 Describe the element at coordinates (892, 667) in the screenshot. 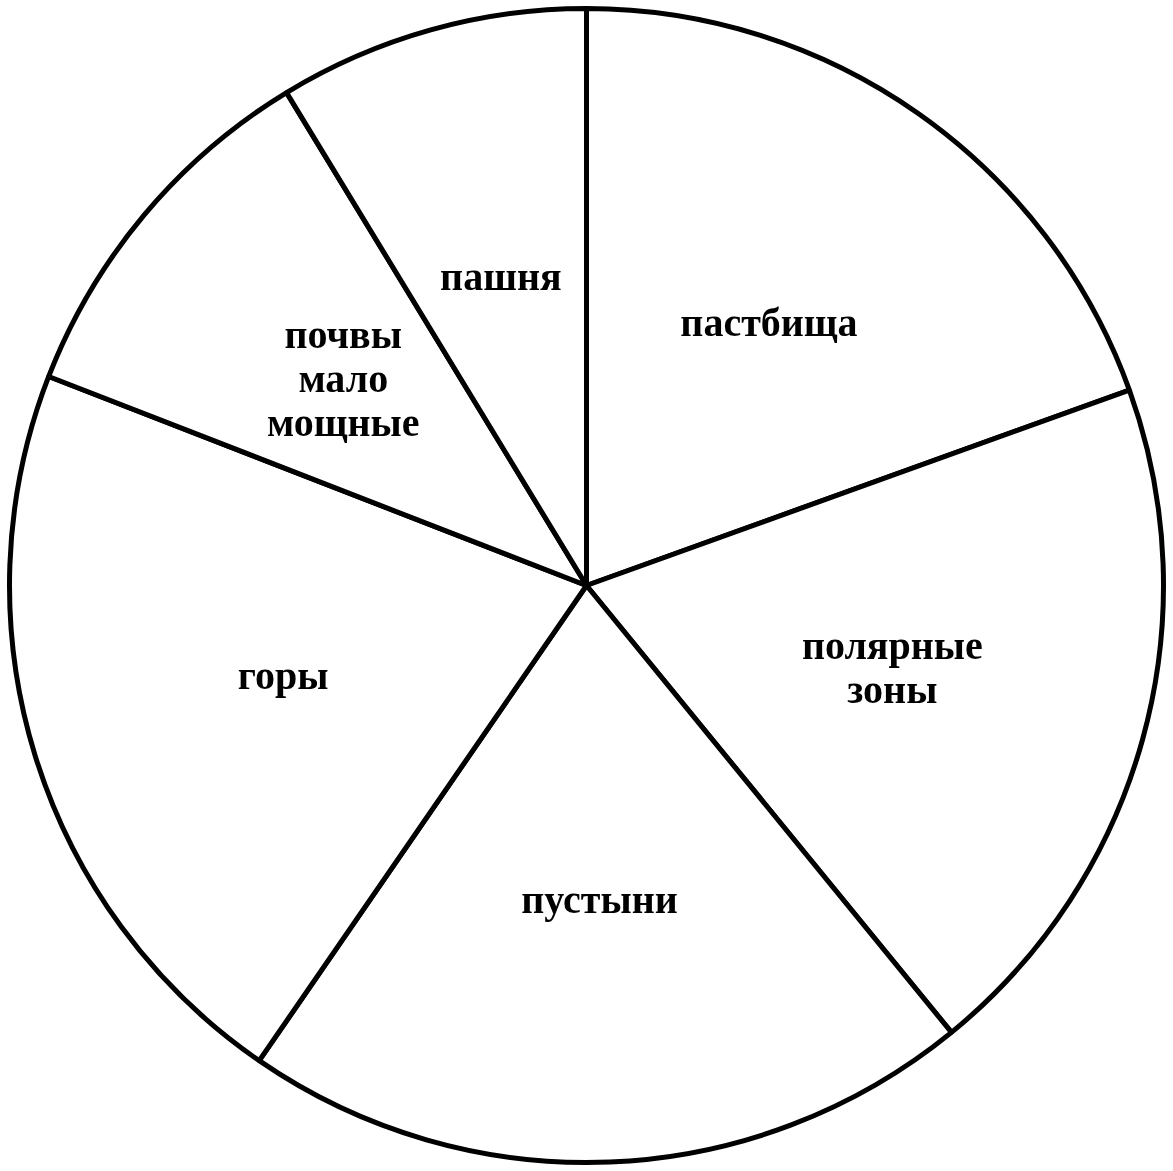

I see `slice-label: полярные зоны` at that location.